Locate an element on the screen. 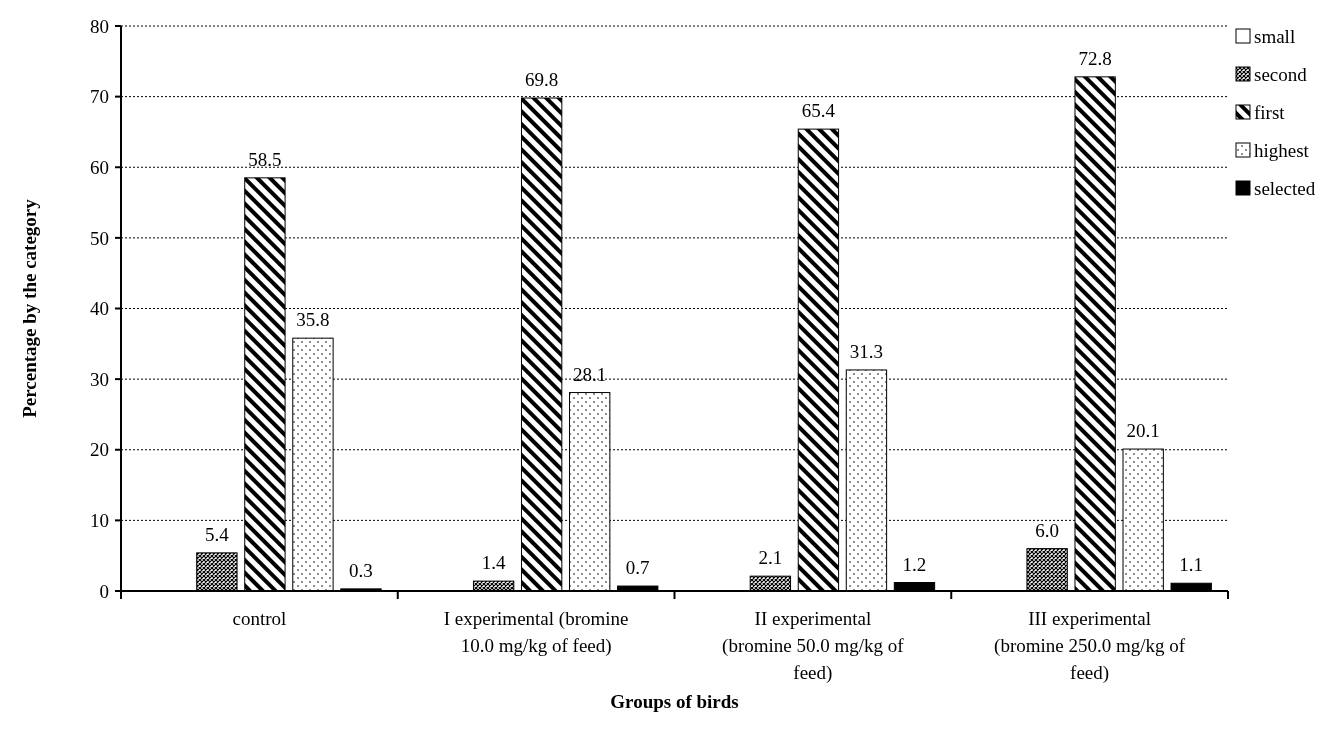  legend-label: second is located at coordinates (1281, 74).